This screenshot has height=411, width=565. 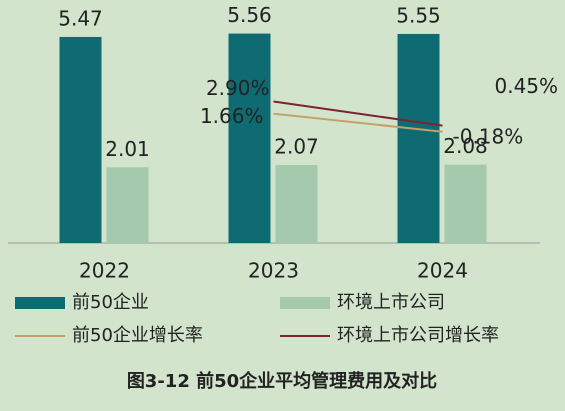 I want to click on legend-label: 前50企业增长率, so click(x=137, y=335).